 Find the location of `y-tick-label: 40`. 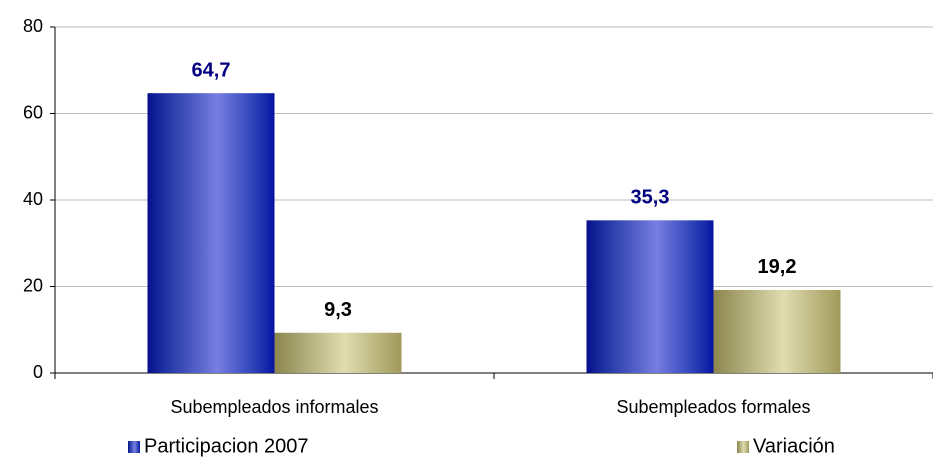

y-tick-label: 40 is located at coordinates (33, 199).